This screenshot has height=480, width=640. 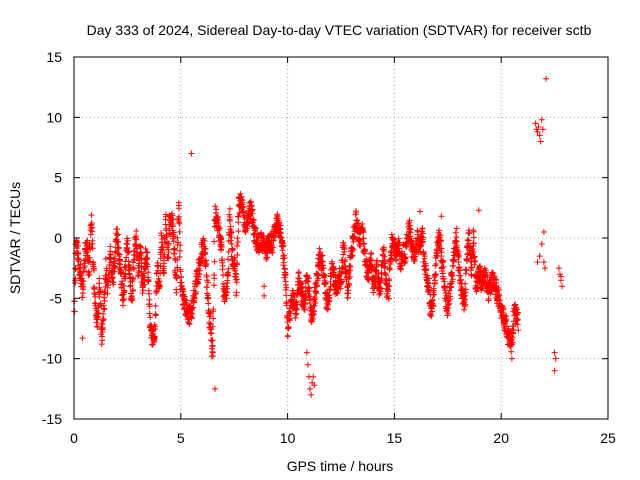 What do you see at coordinates (15, 238) in the screenshot?
I see `y-axis-label: SDTVAR / TECUs` at bounding box center [15, 238].